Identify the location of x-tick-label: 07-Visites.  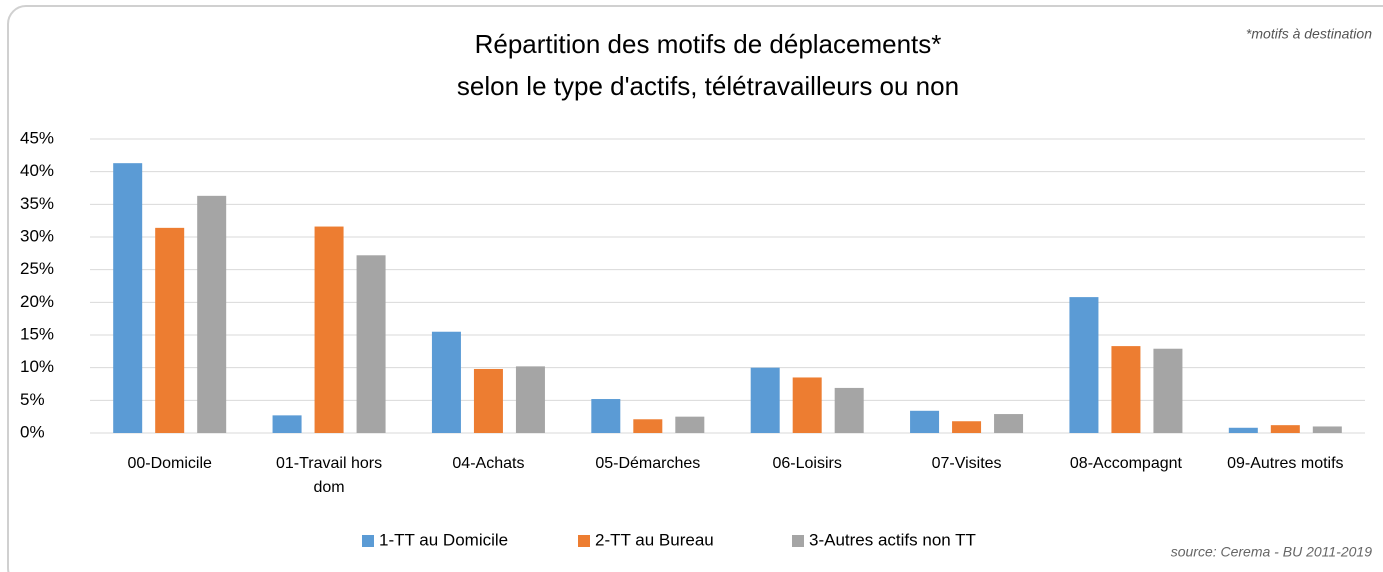
(966, 463).